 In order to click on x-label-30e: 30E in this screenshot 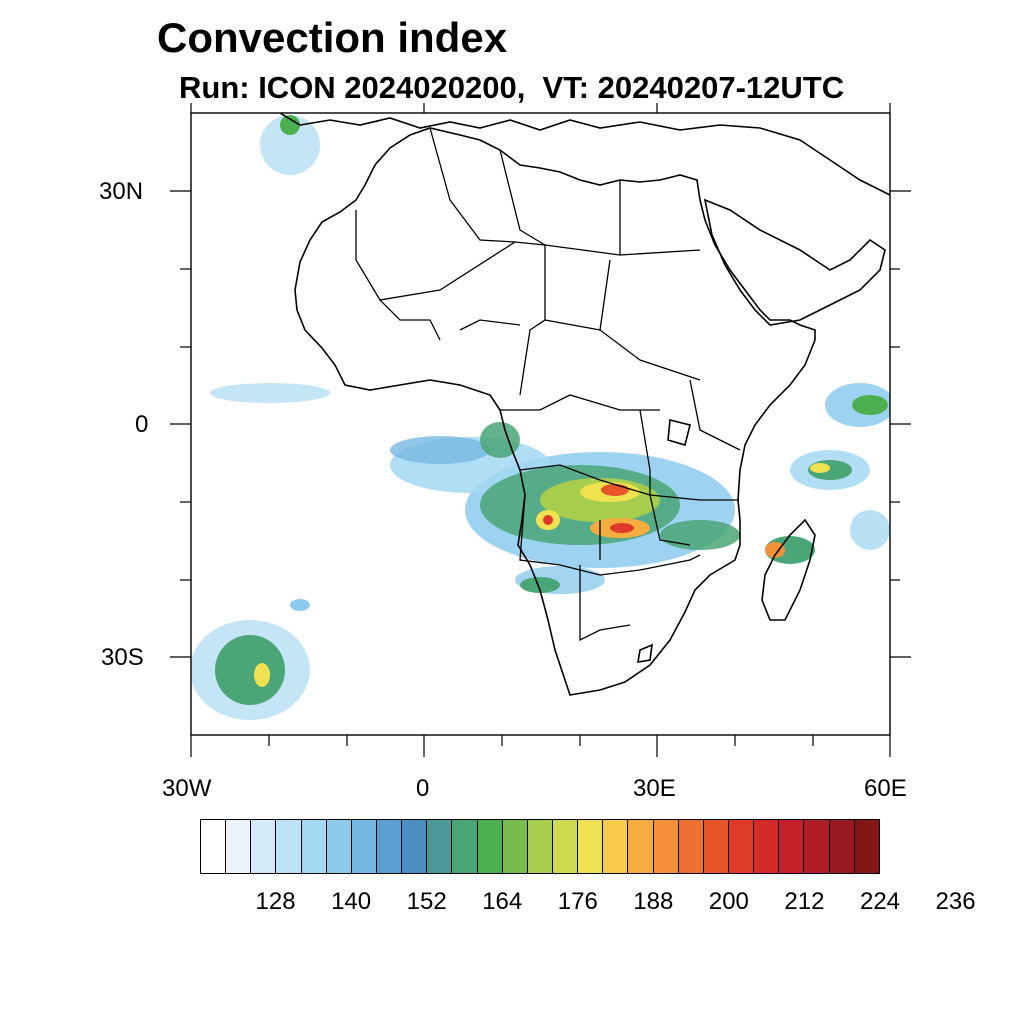, I will do `click(654, 788)`.